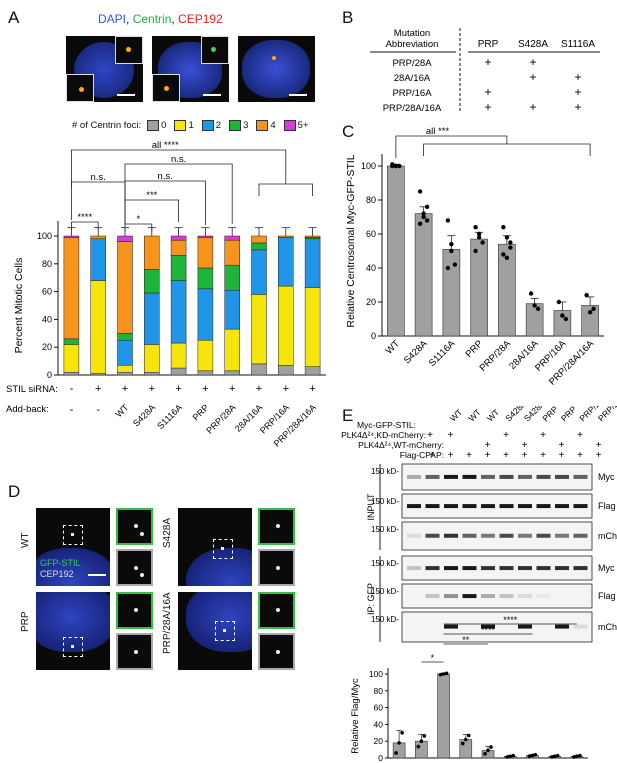 The height and width of the screenshot is (763, 617). What do you see at coordinates (496, 356) in the screenshot?
I see `x-tick-label: PRP/28A` at bounding box center [496, 356].